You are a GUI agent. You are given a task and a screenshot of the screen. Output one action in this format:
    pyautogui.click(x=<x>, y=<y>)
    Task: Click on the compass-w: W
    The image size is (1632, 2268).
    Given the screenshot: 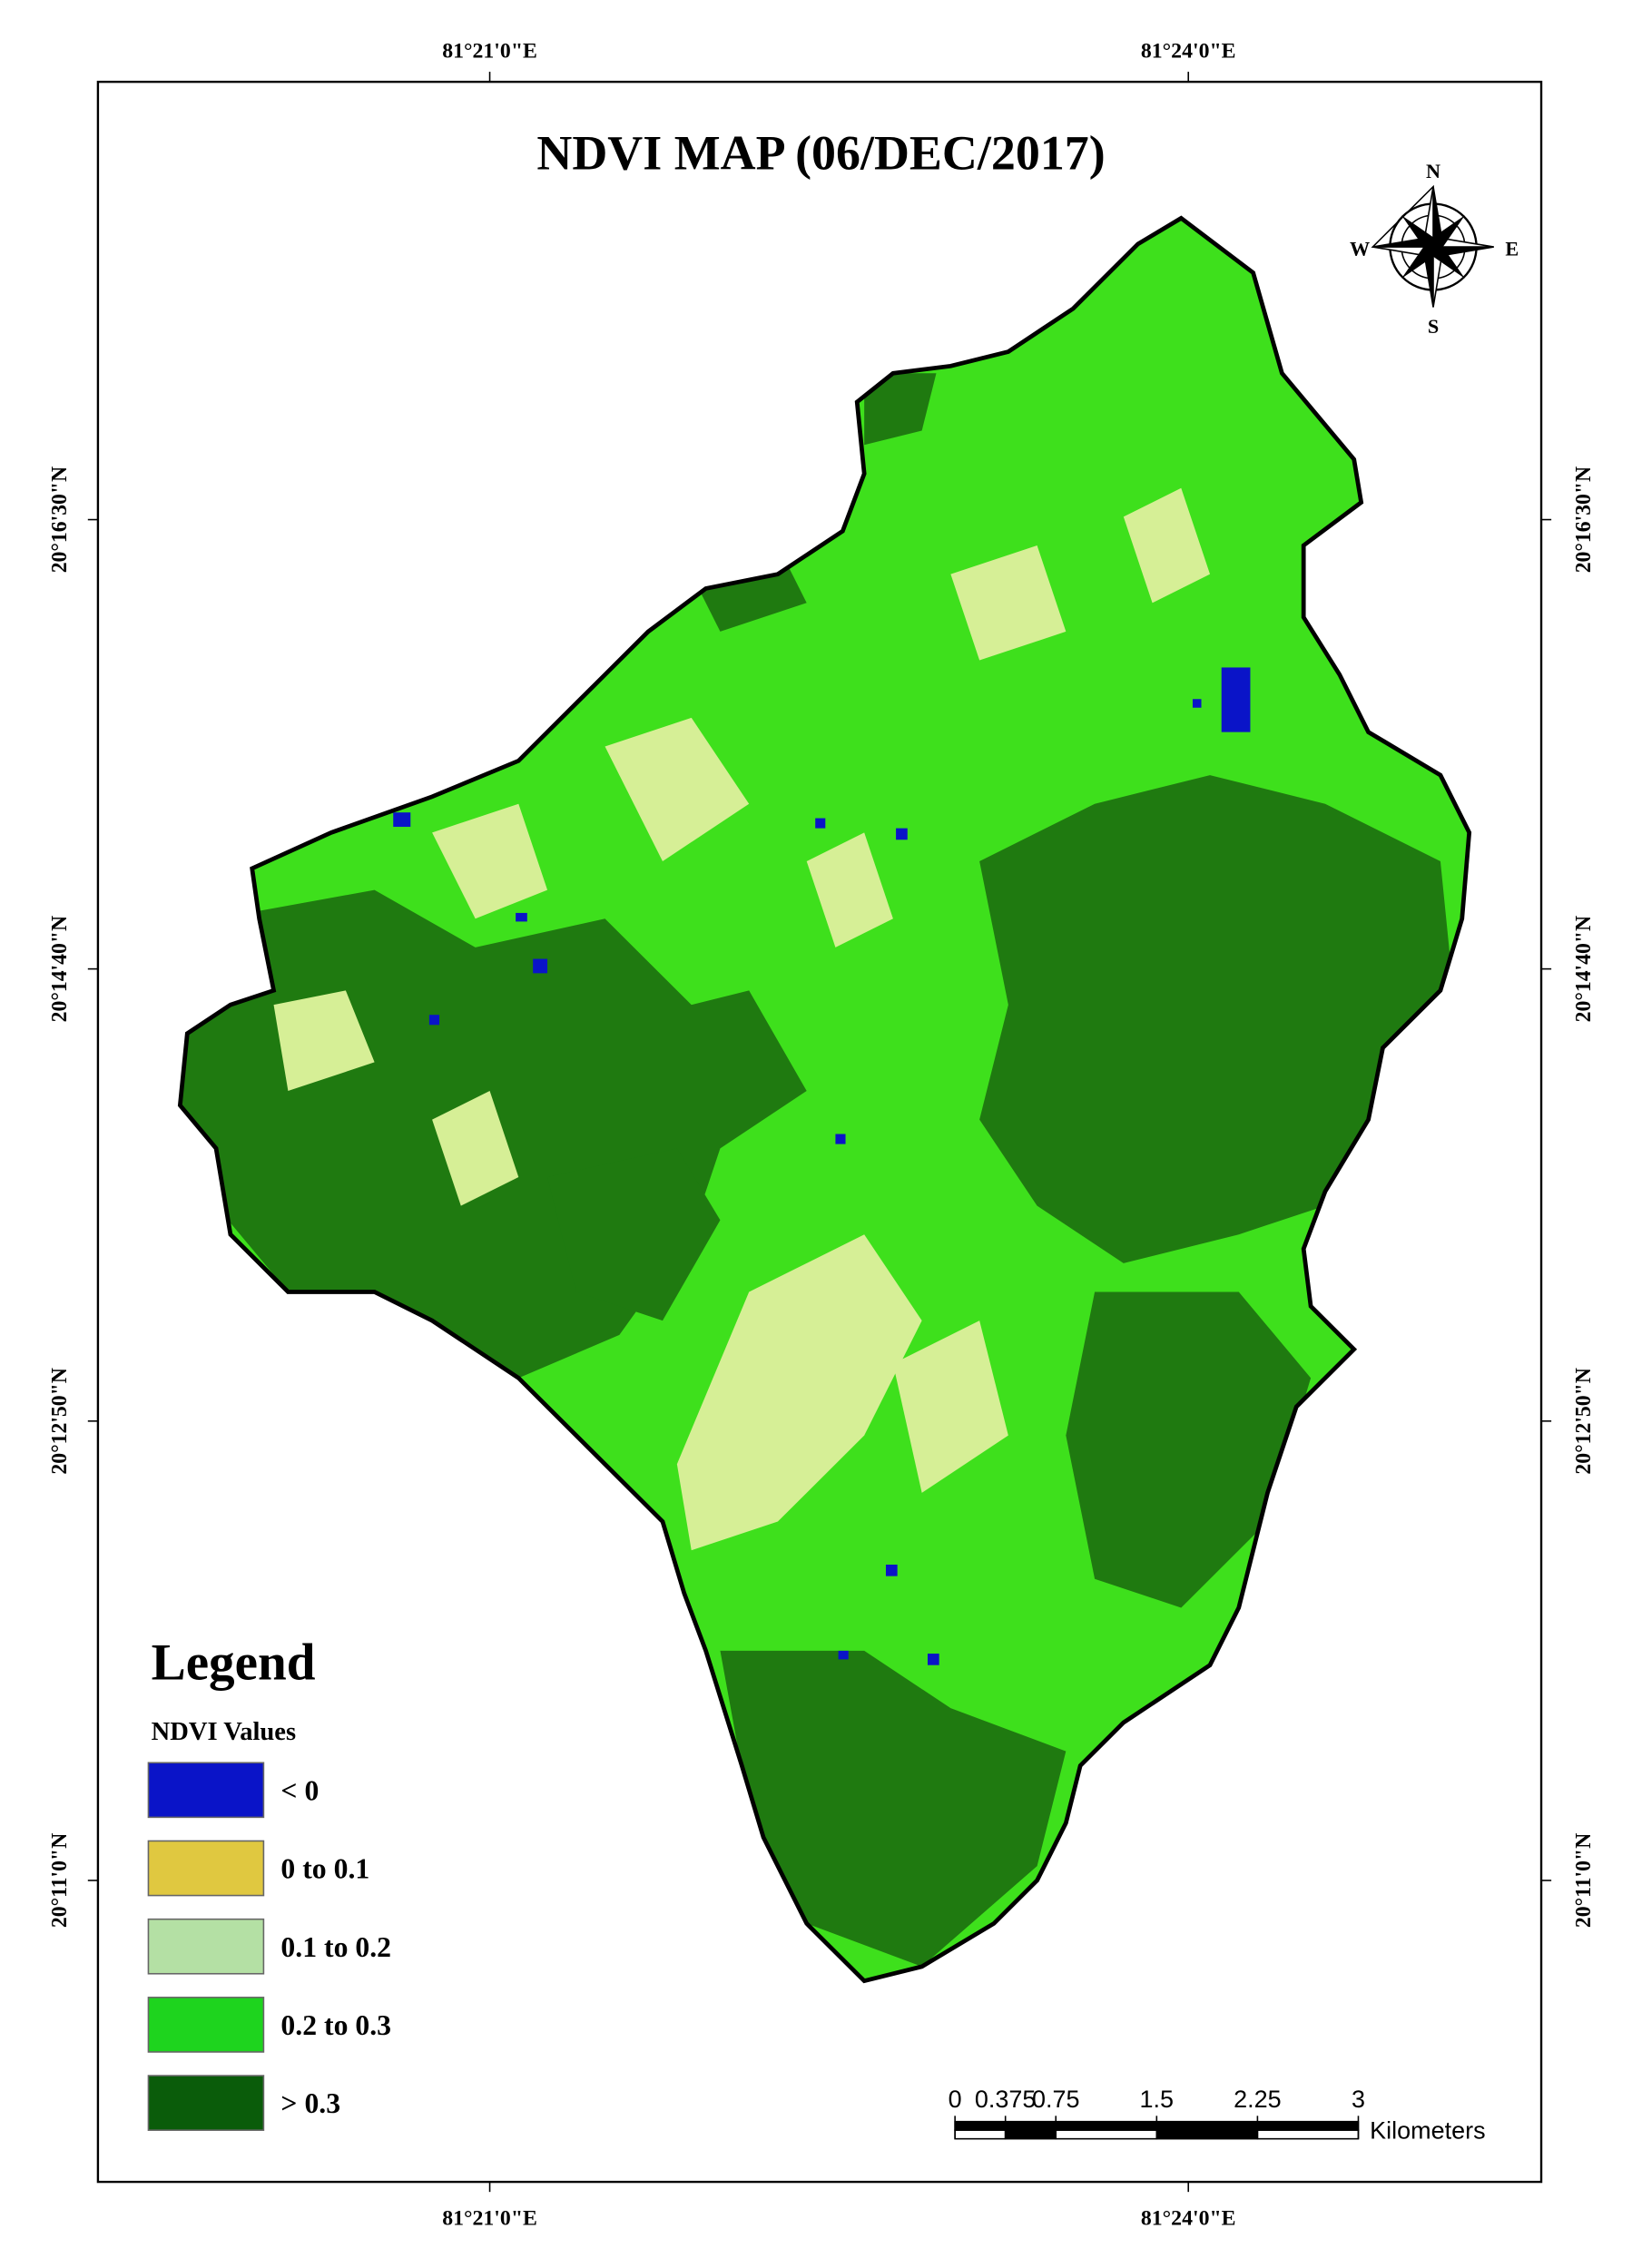 What is the action you would take?
    pyautogui.click(x=1360, y=249)
    